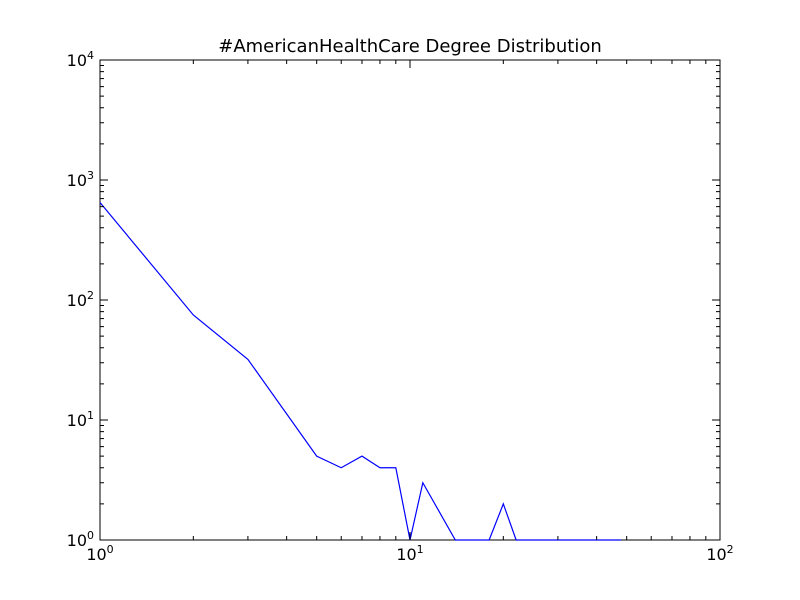  What do you see at coordinates (409, 553) in the screenshot?
I see `x-tick-label: 10¹` at bounding box center [409, 553].